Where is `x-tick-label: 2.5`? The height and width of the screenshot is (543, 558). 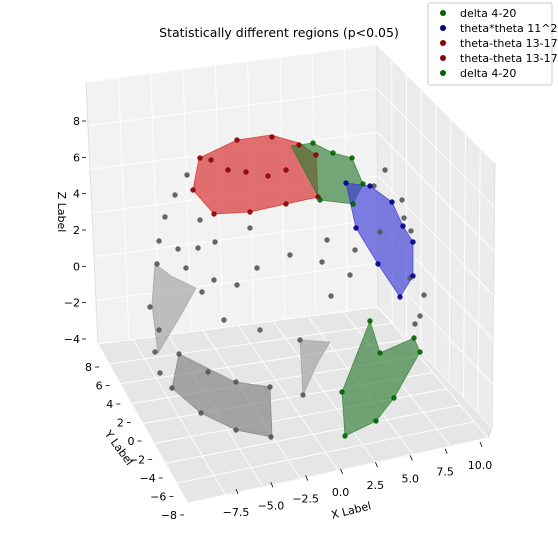
x-tick-label: 2.5 is located at coordinates (376, 485).